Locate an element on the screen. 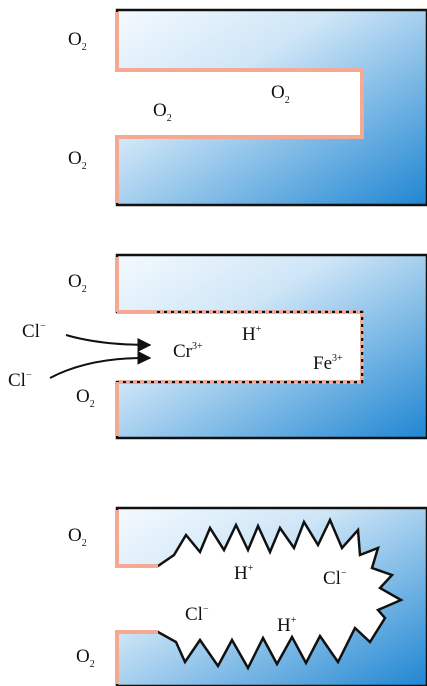  iron-ion-label: Fe3+ is located at coordinates (328, 363).